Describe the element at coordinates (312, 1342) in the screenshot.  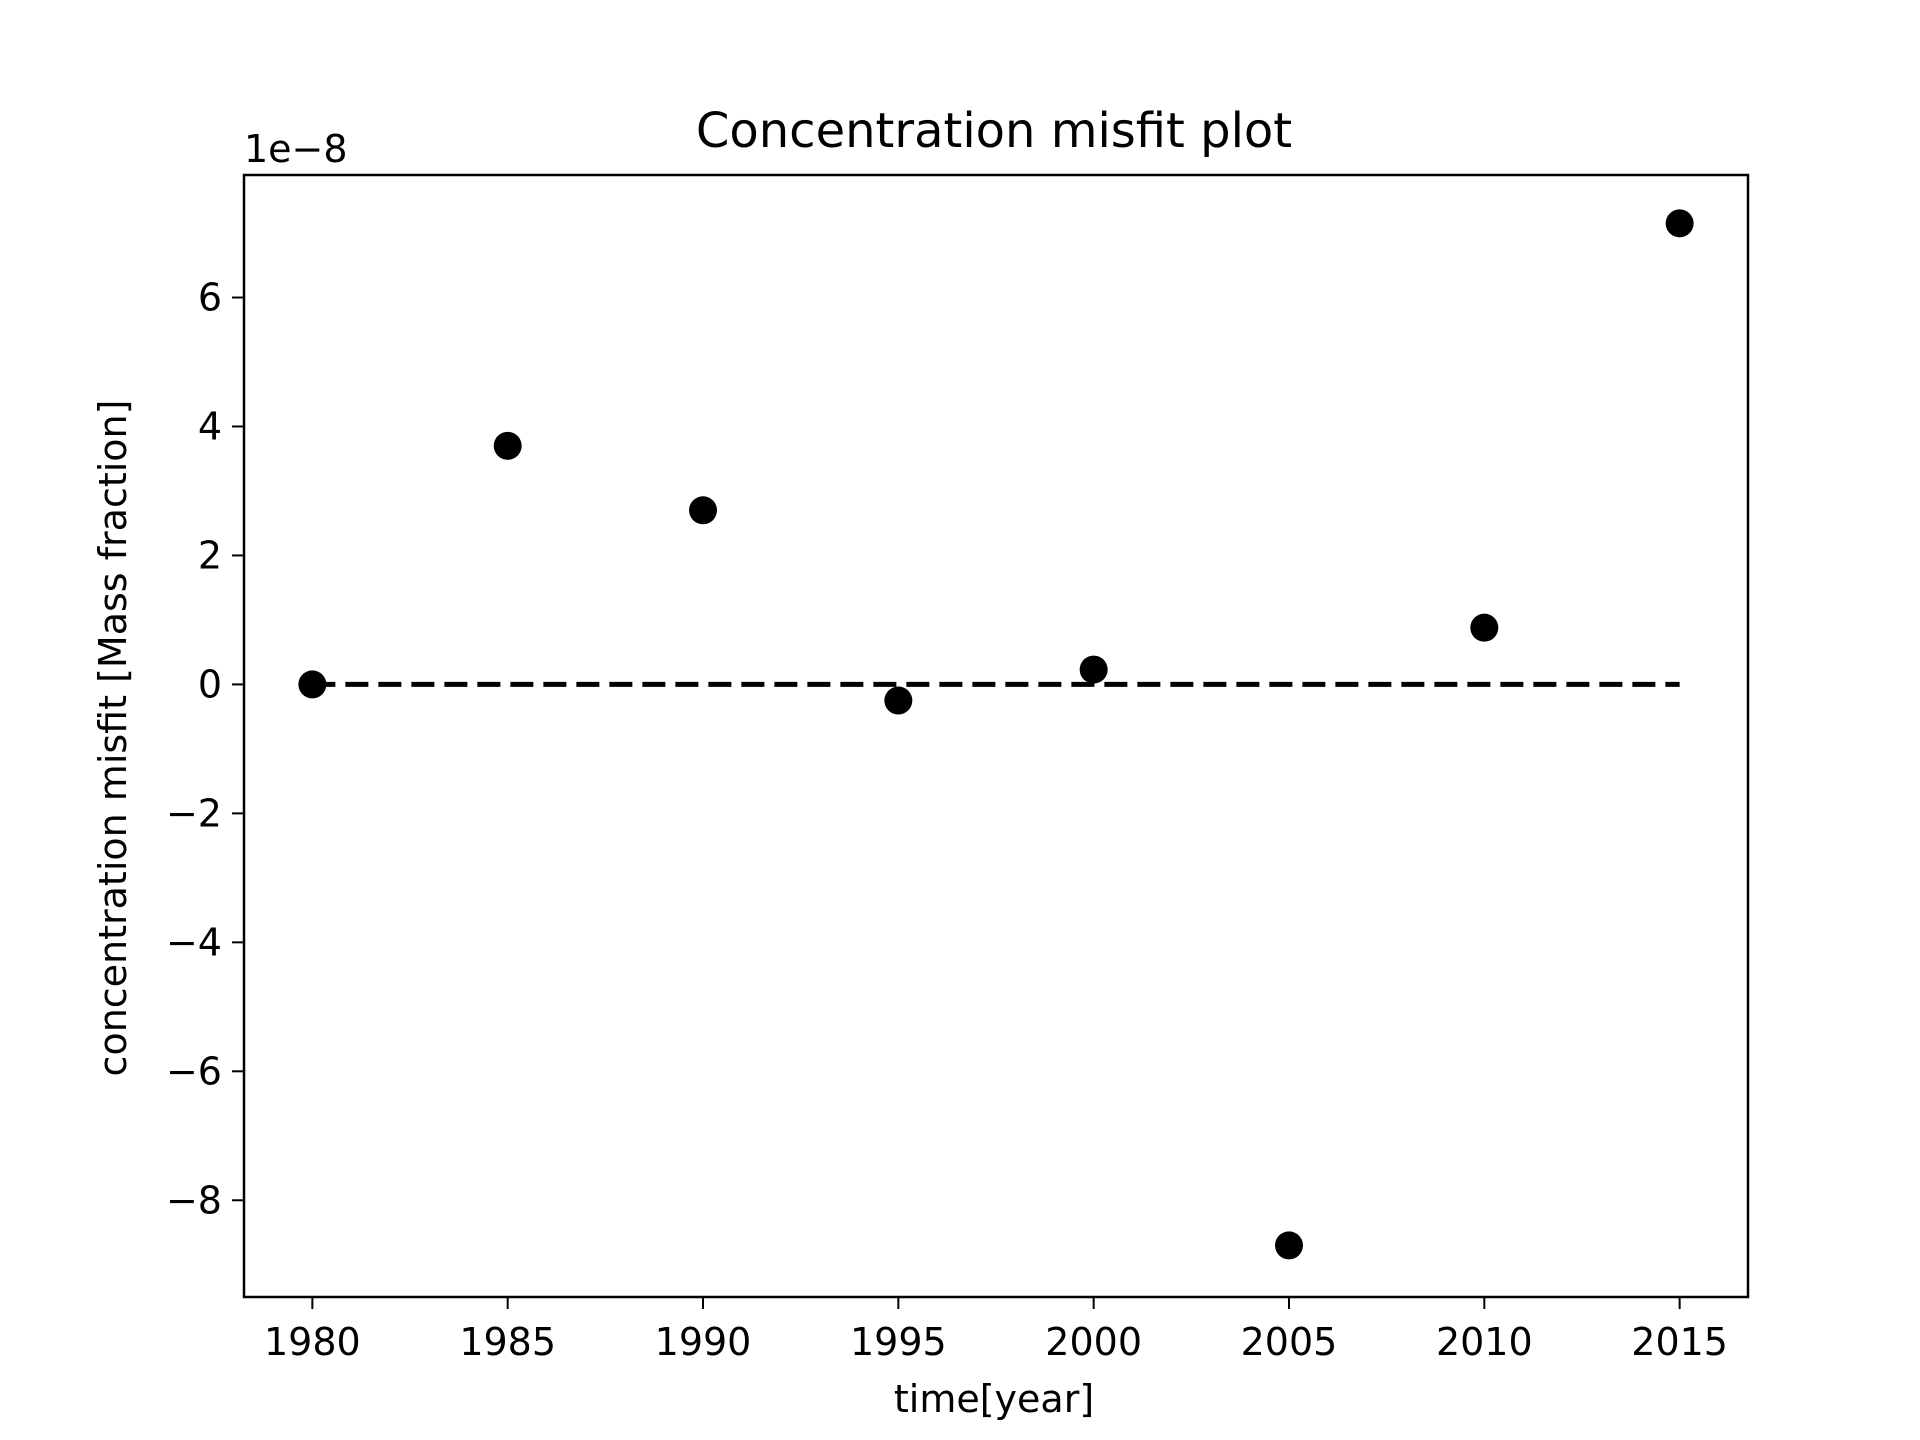
I see `x-tick-label: 1980` at that location.